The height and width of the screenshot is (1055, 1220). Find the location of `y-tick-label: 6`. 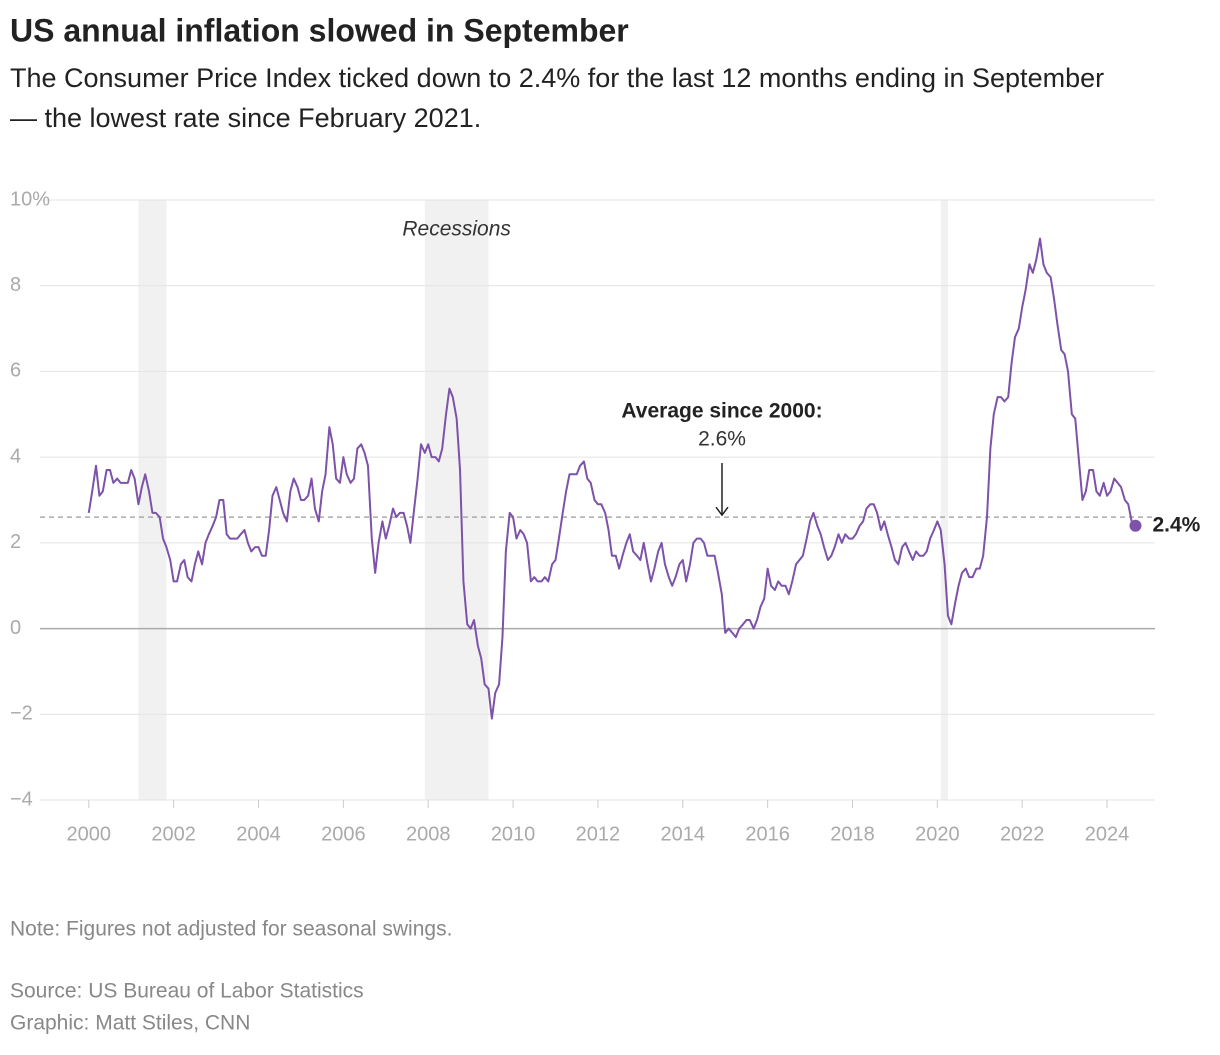

y-tick-label: 6 is located at coordinates (15, 371).